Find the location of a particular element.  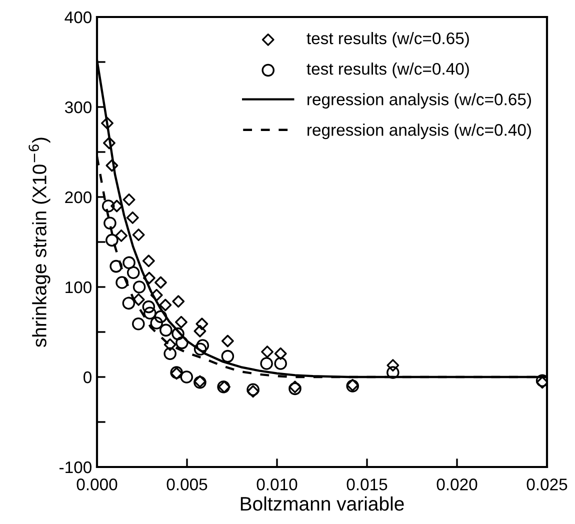

x-tick-label: 0.015 is located at coordinates (367, 484).